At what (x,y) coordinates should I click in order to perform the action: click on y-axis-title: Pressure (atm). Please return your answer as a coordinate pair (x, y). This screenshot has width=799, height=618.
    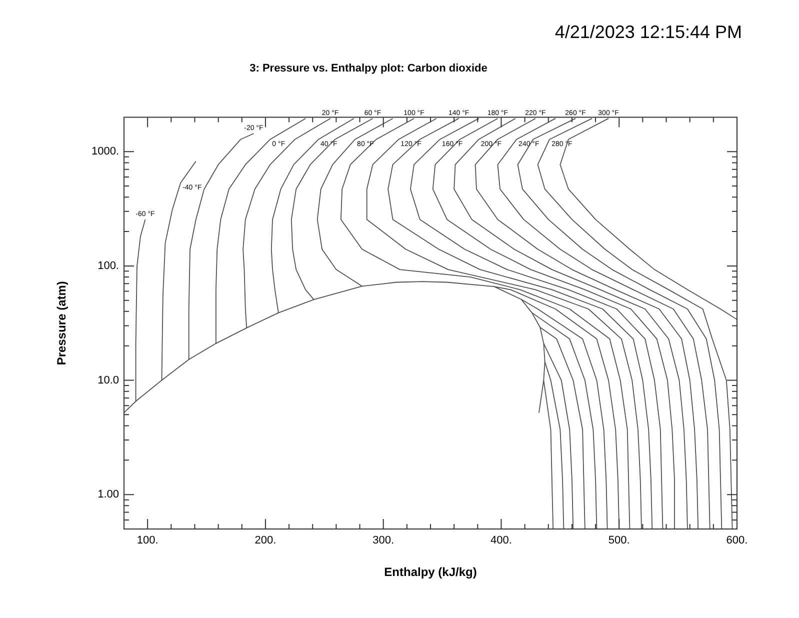
    Looking at the image, I should click on (61, 323).